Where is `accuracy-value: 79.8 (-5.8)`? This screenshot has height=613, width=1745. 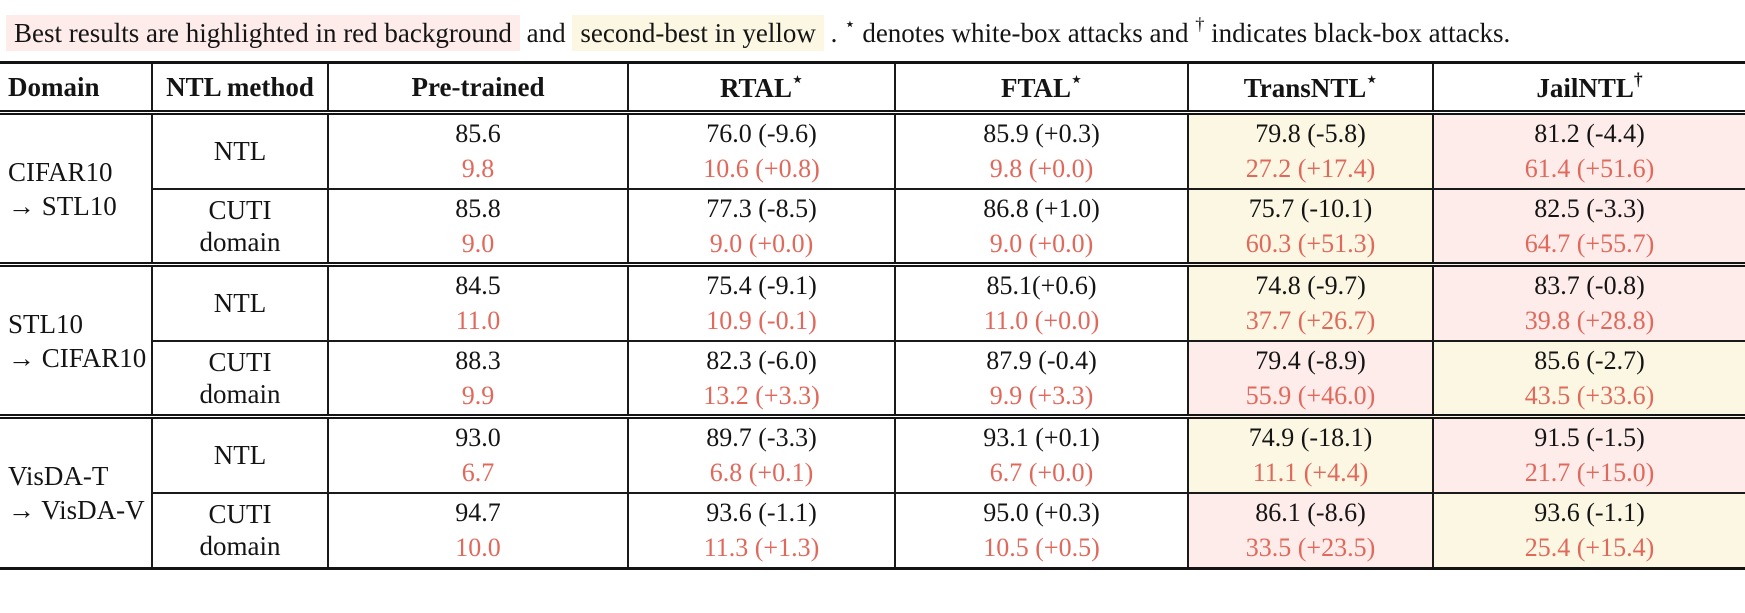 accuracy-value: 79.8 (-5.8) is located at coordinates (1310, 134).